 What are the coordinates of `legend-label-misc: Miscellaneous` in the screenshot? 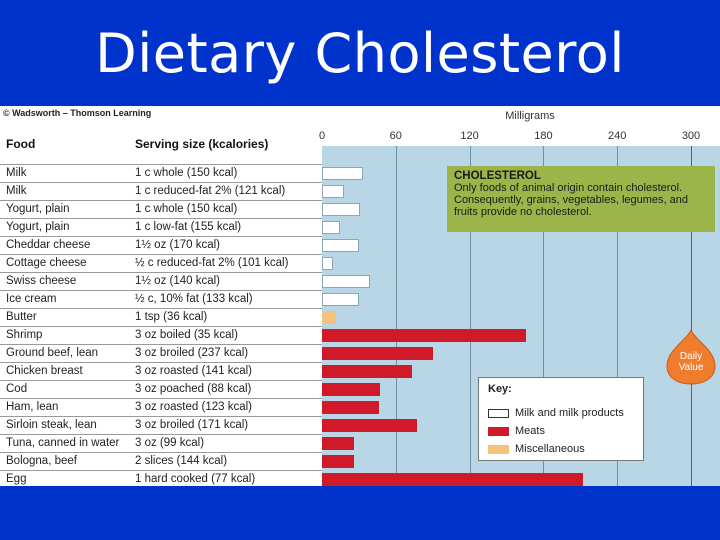 It's located at (550, 449).